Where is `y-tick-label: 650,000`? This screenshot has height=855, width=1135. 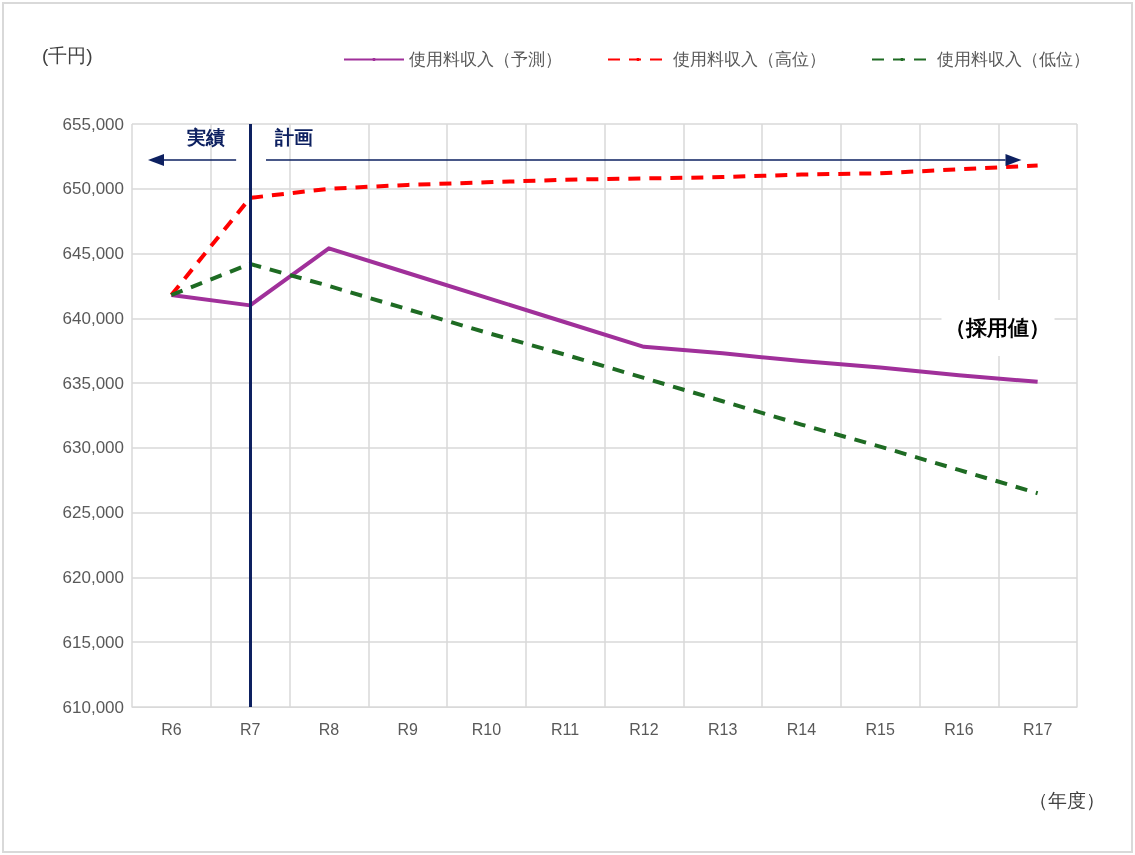 y-tick-label: 650,000 is located at coordinates (93, 189).